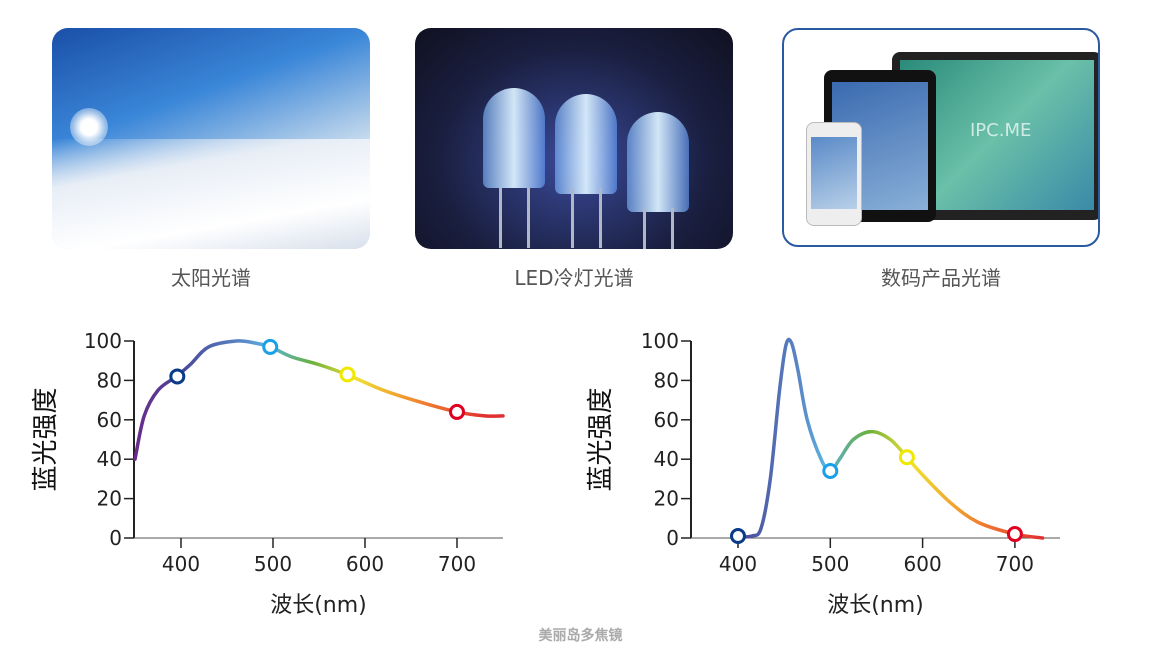 The image size is (1161, 645). I want to click on laptop-screen-text: IPC.ME, so click(1001, 130).